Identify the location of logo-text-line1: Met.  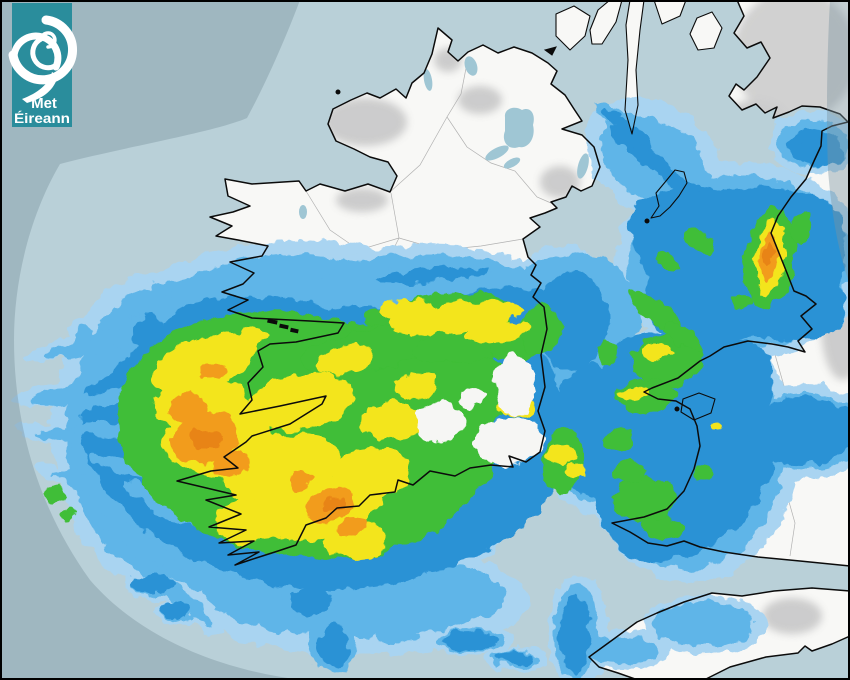
(44, 103).